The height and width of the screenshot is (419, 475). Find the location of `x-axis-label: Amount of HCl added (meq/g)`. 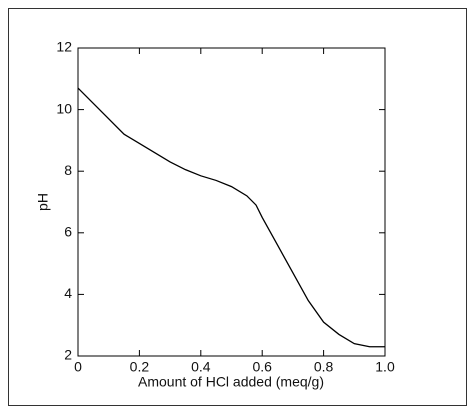

x-axis-label: Amount of HCl added (meq/g) is located at coordinates (231, 382).